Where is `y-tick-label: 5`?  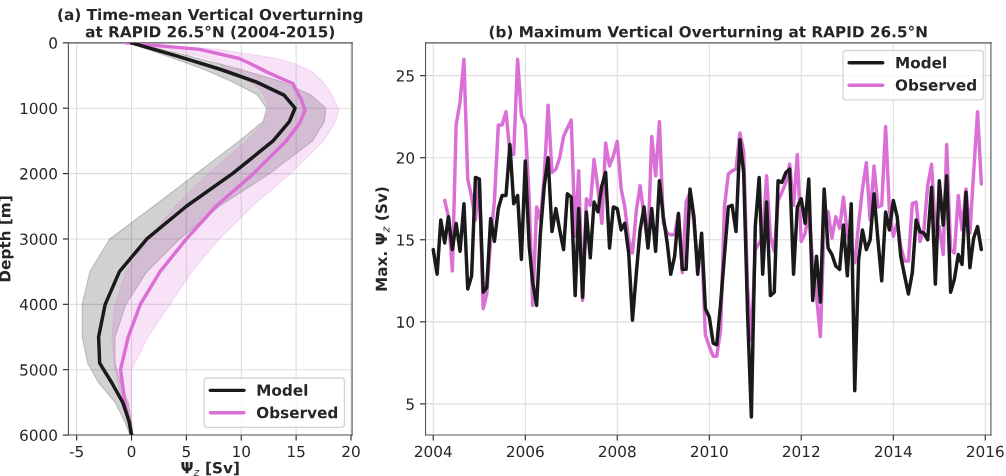
y-tick-label: 5 is located at coordinates (410, 404).